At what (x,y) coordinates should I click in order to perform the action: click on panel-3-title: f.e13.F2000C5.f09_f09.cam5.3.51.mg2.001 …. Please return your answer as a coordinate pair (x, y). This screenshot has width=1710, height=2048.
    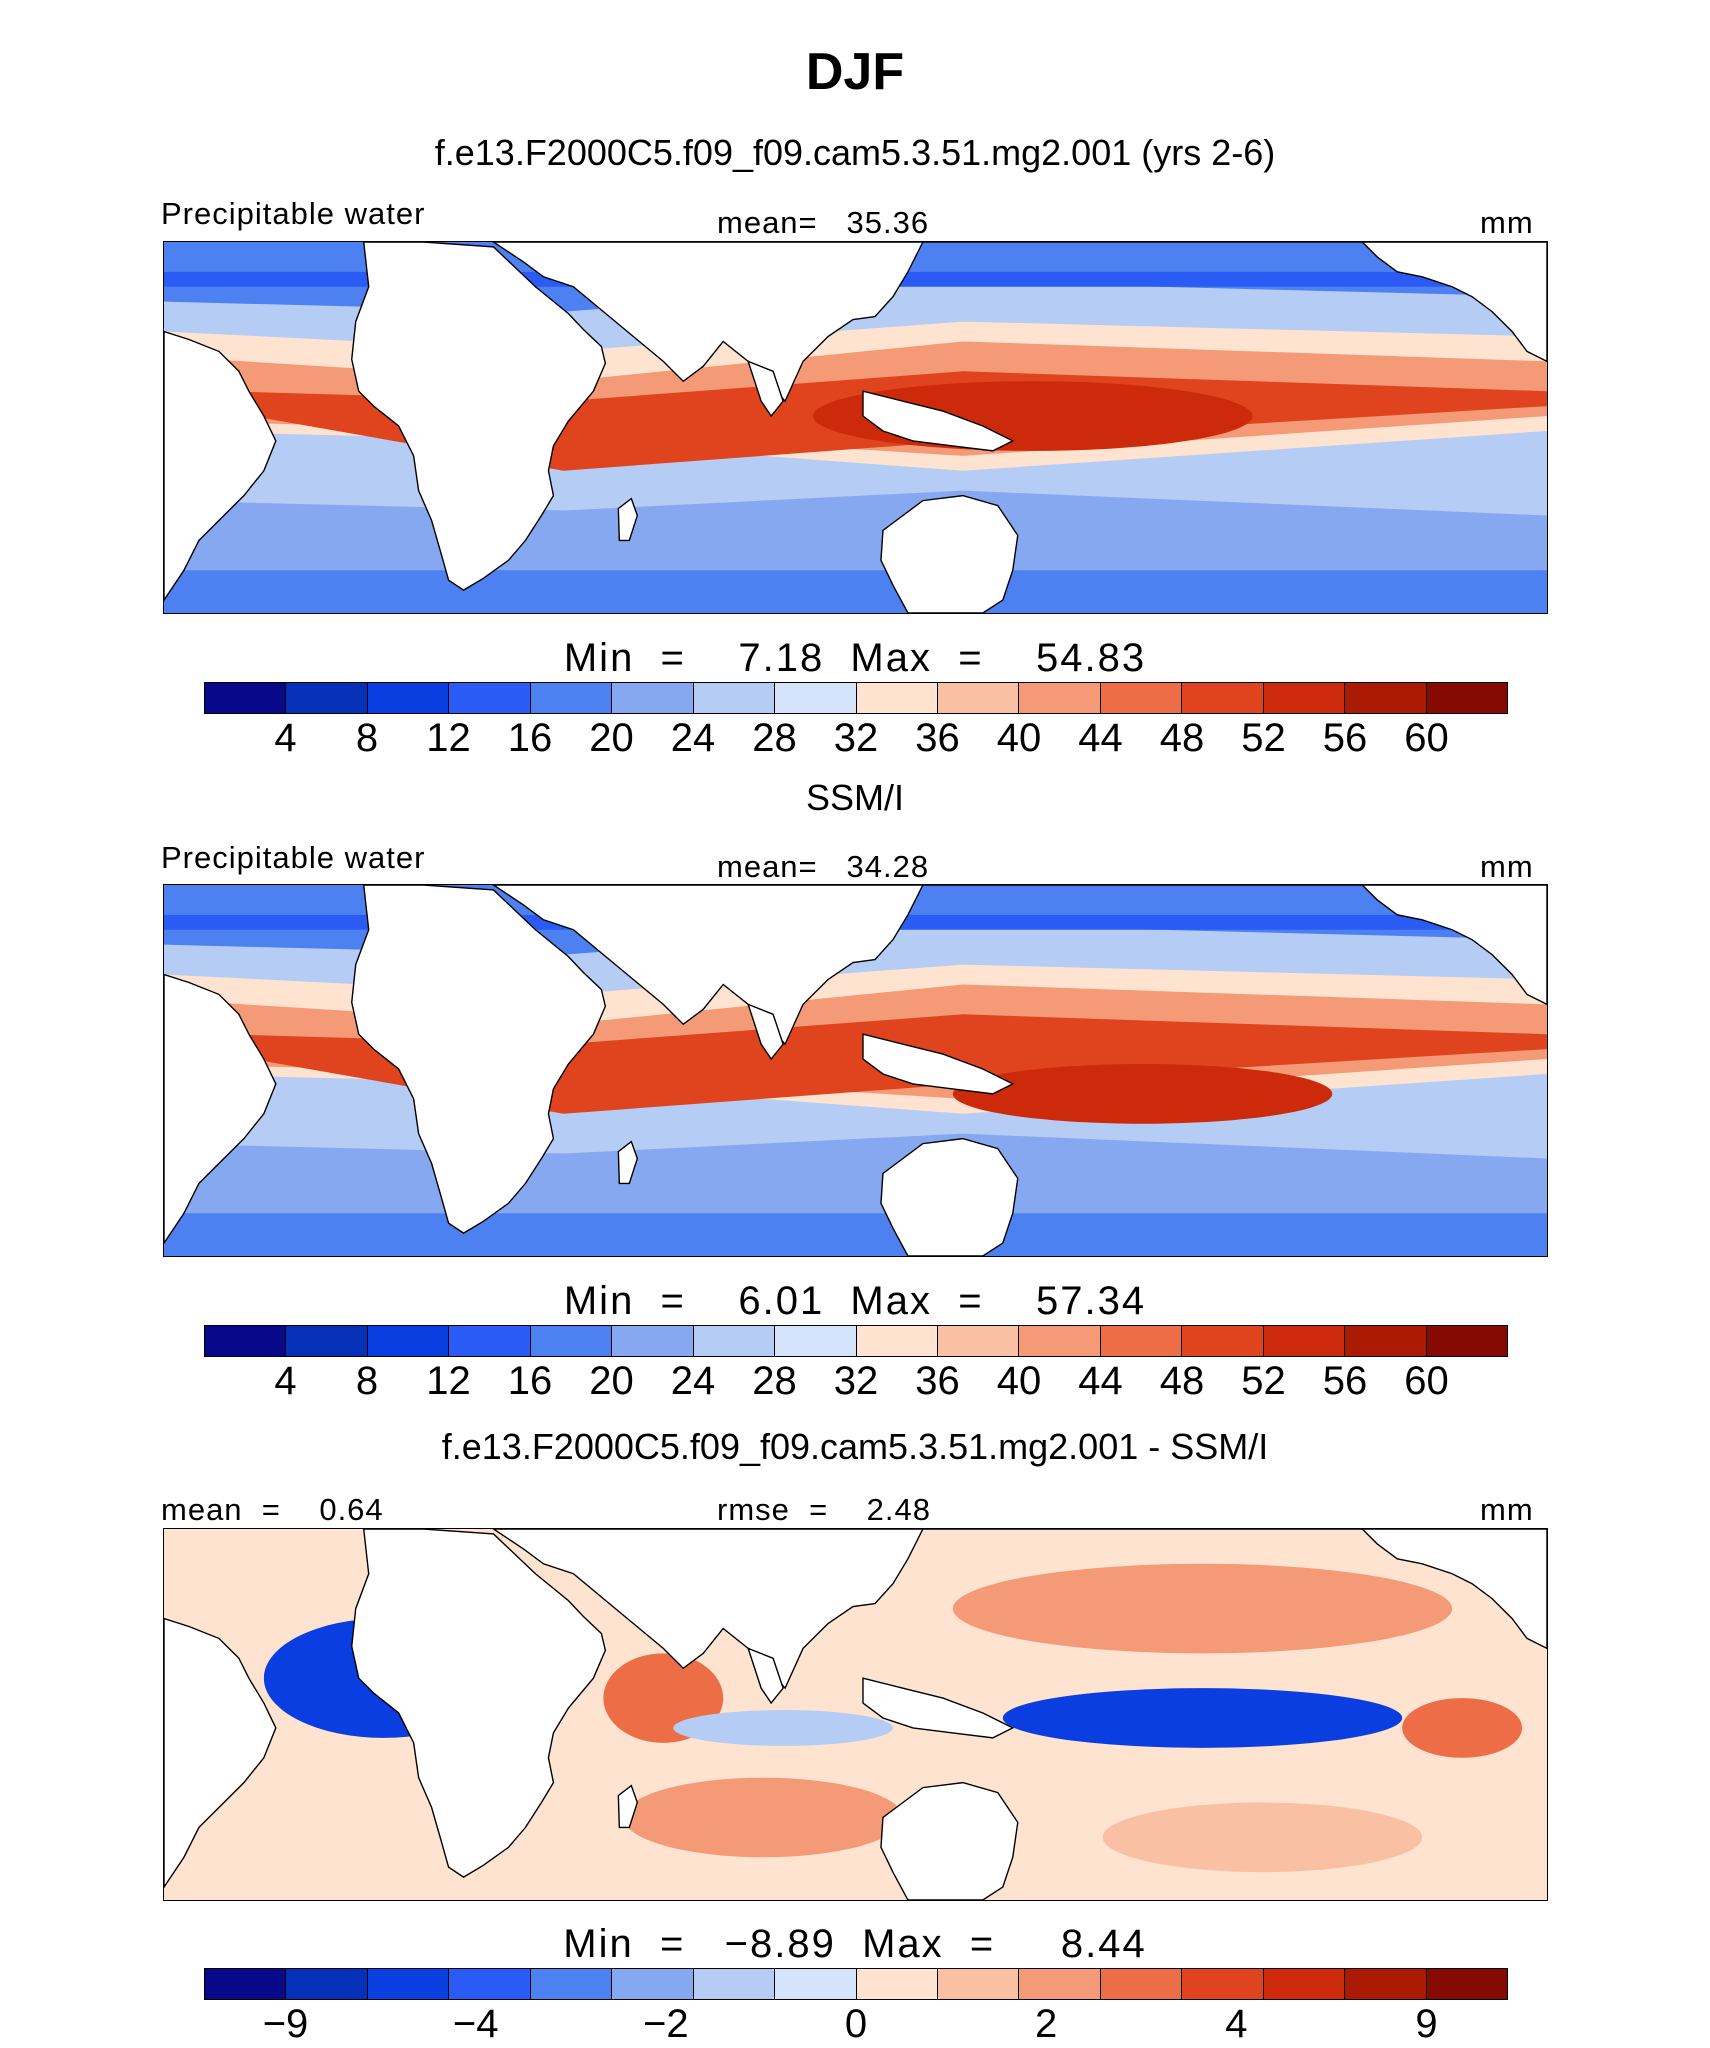
    Looking at the image, I should click on (855, 1446).